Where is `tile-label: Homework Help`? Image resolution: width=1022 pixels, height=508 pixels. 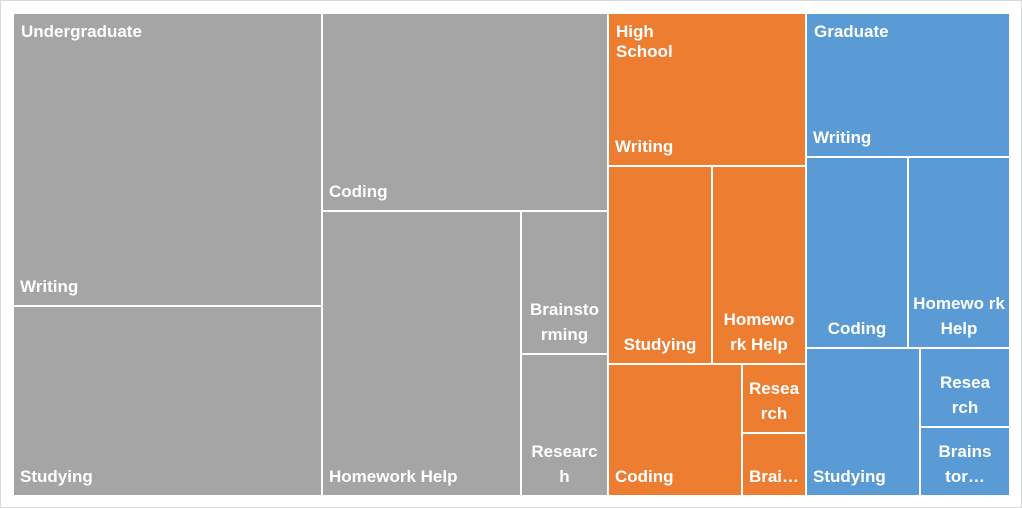 tile-label: Homework Help is located at coordinates (393, 476).